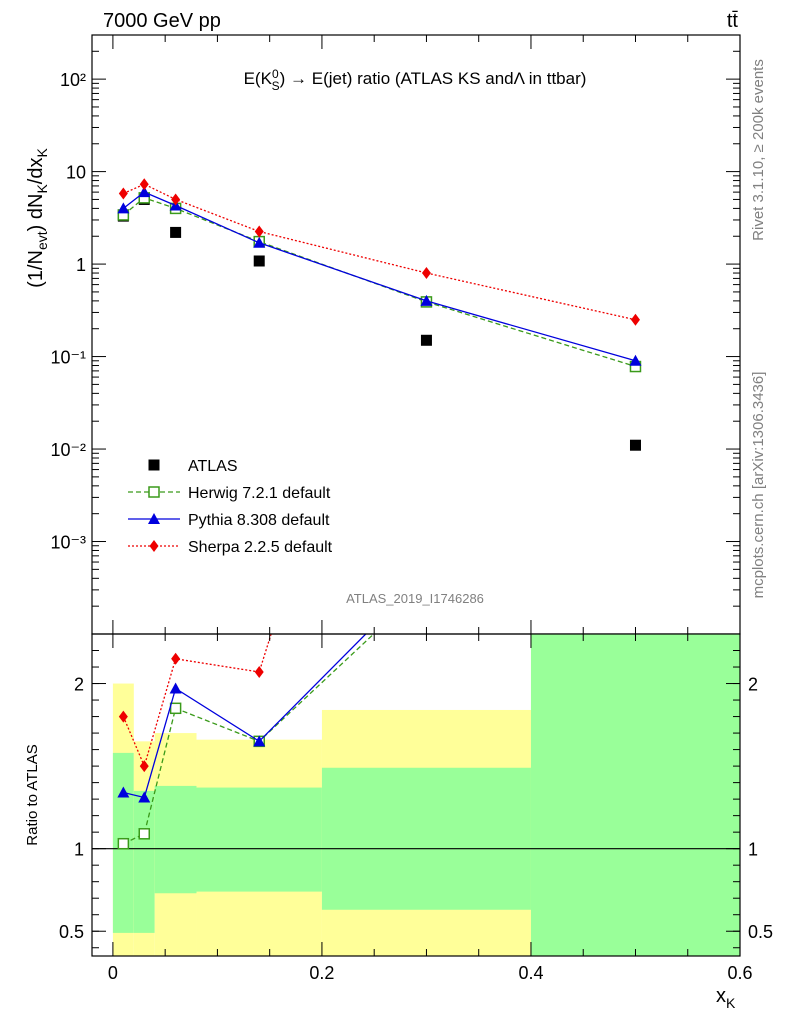 The height and width of the screenshot is (1024, 786). What do you see at coordinates (530, 973) in the screenshot?
I see `x-tick-label: 0.4` at bounding box center [530, 973].